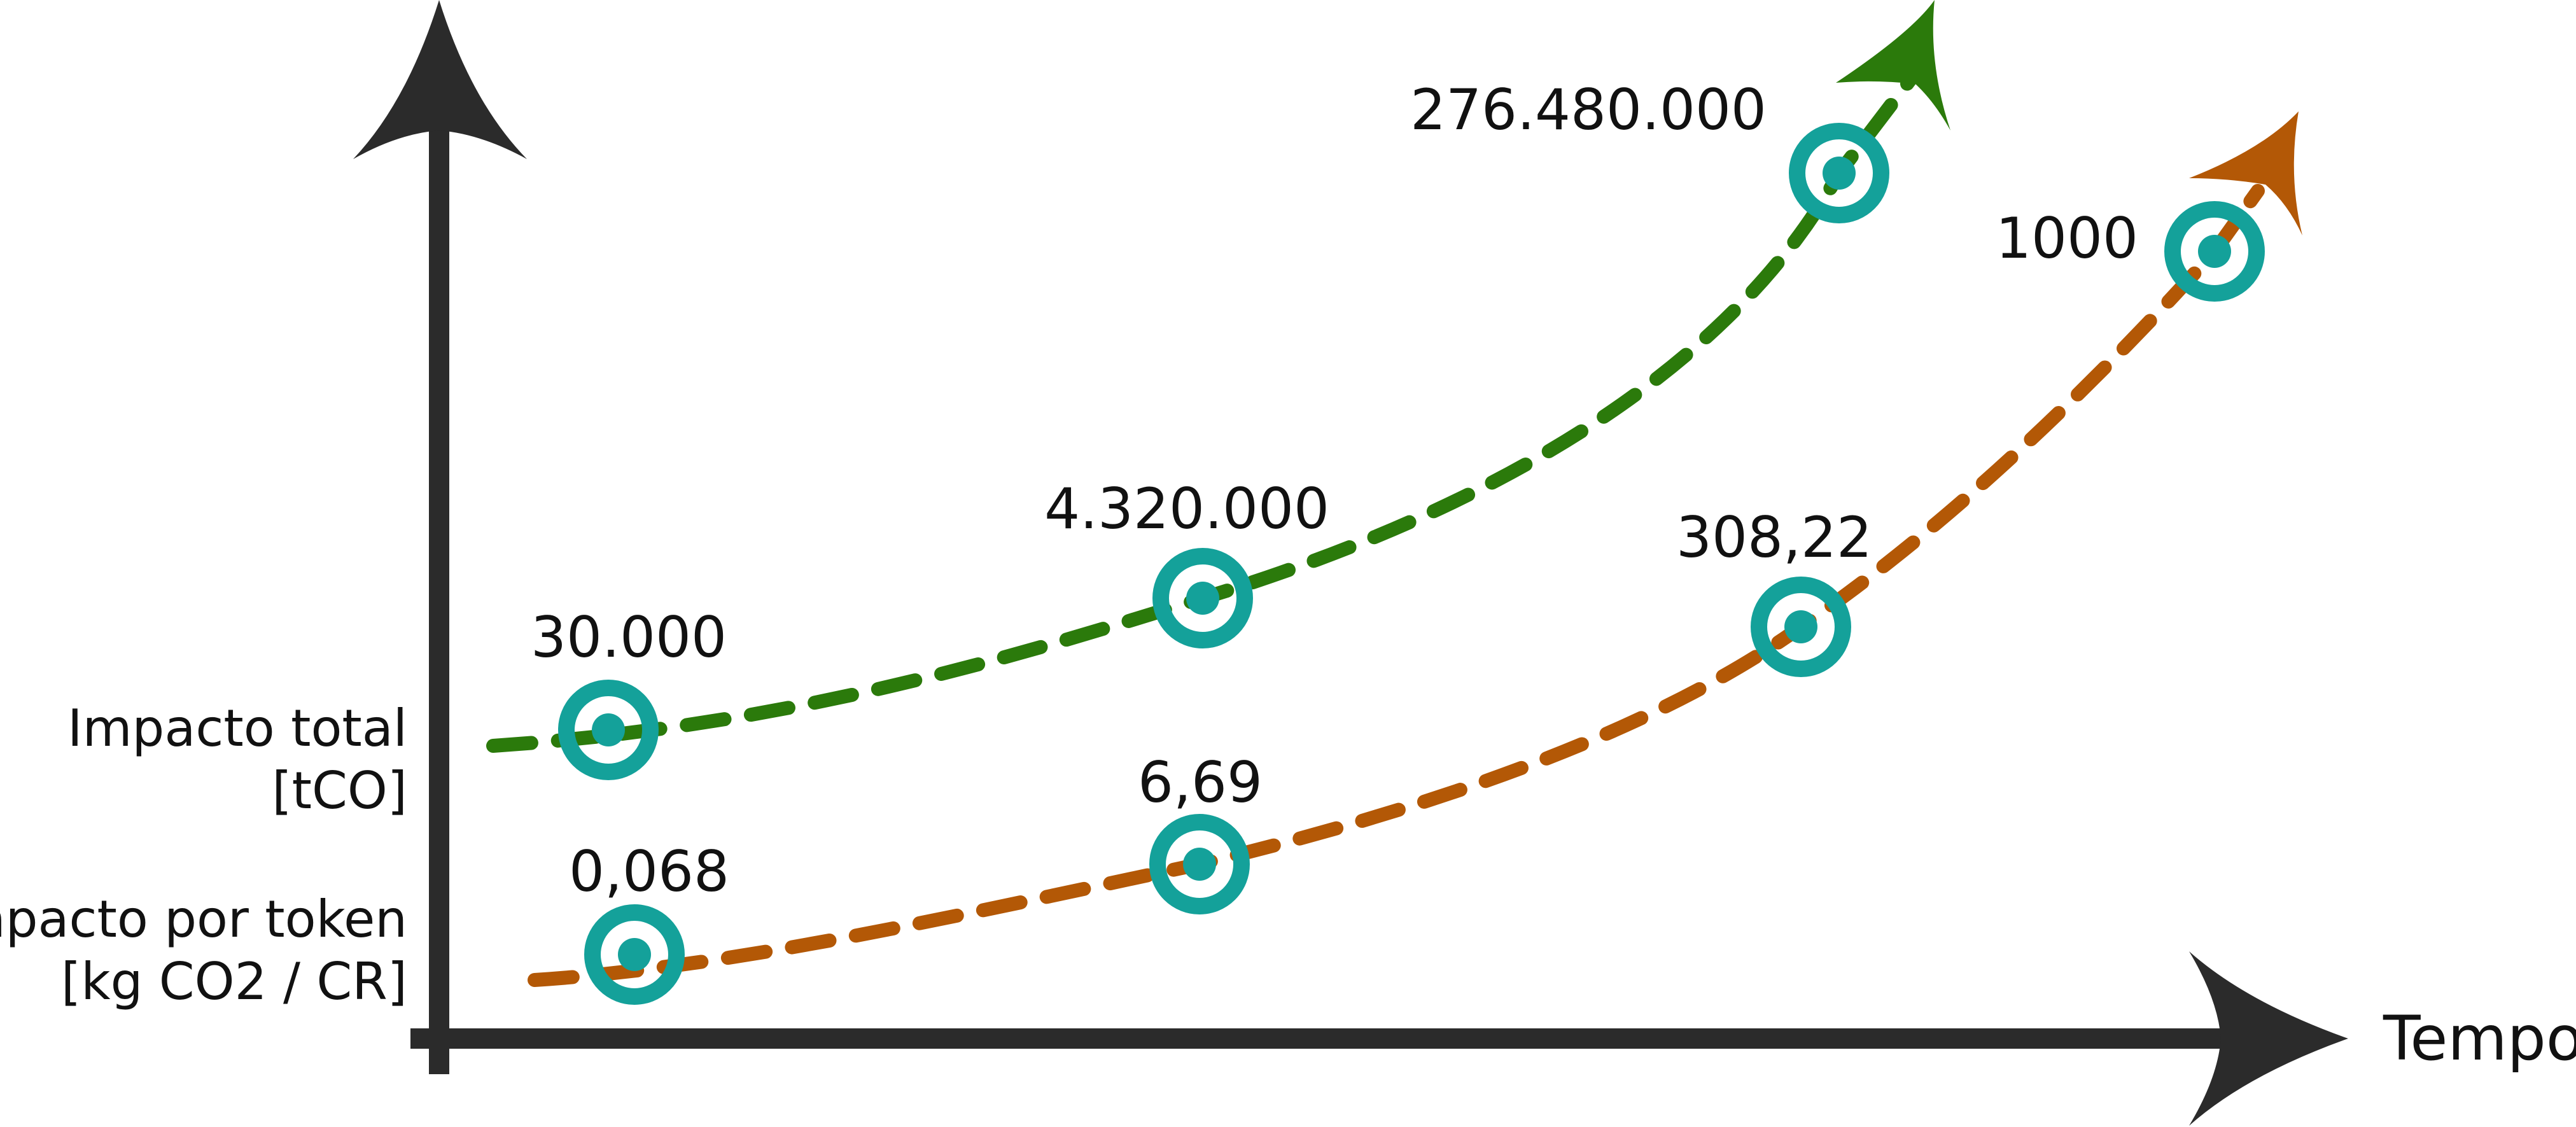 The height and width of the screenshot is (1127, 2576). I want to click on impacto-total-value-2: 4.320.000, so click(1186, 509).